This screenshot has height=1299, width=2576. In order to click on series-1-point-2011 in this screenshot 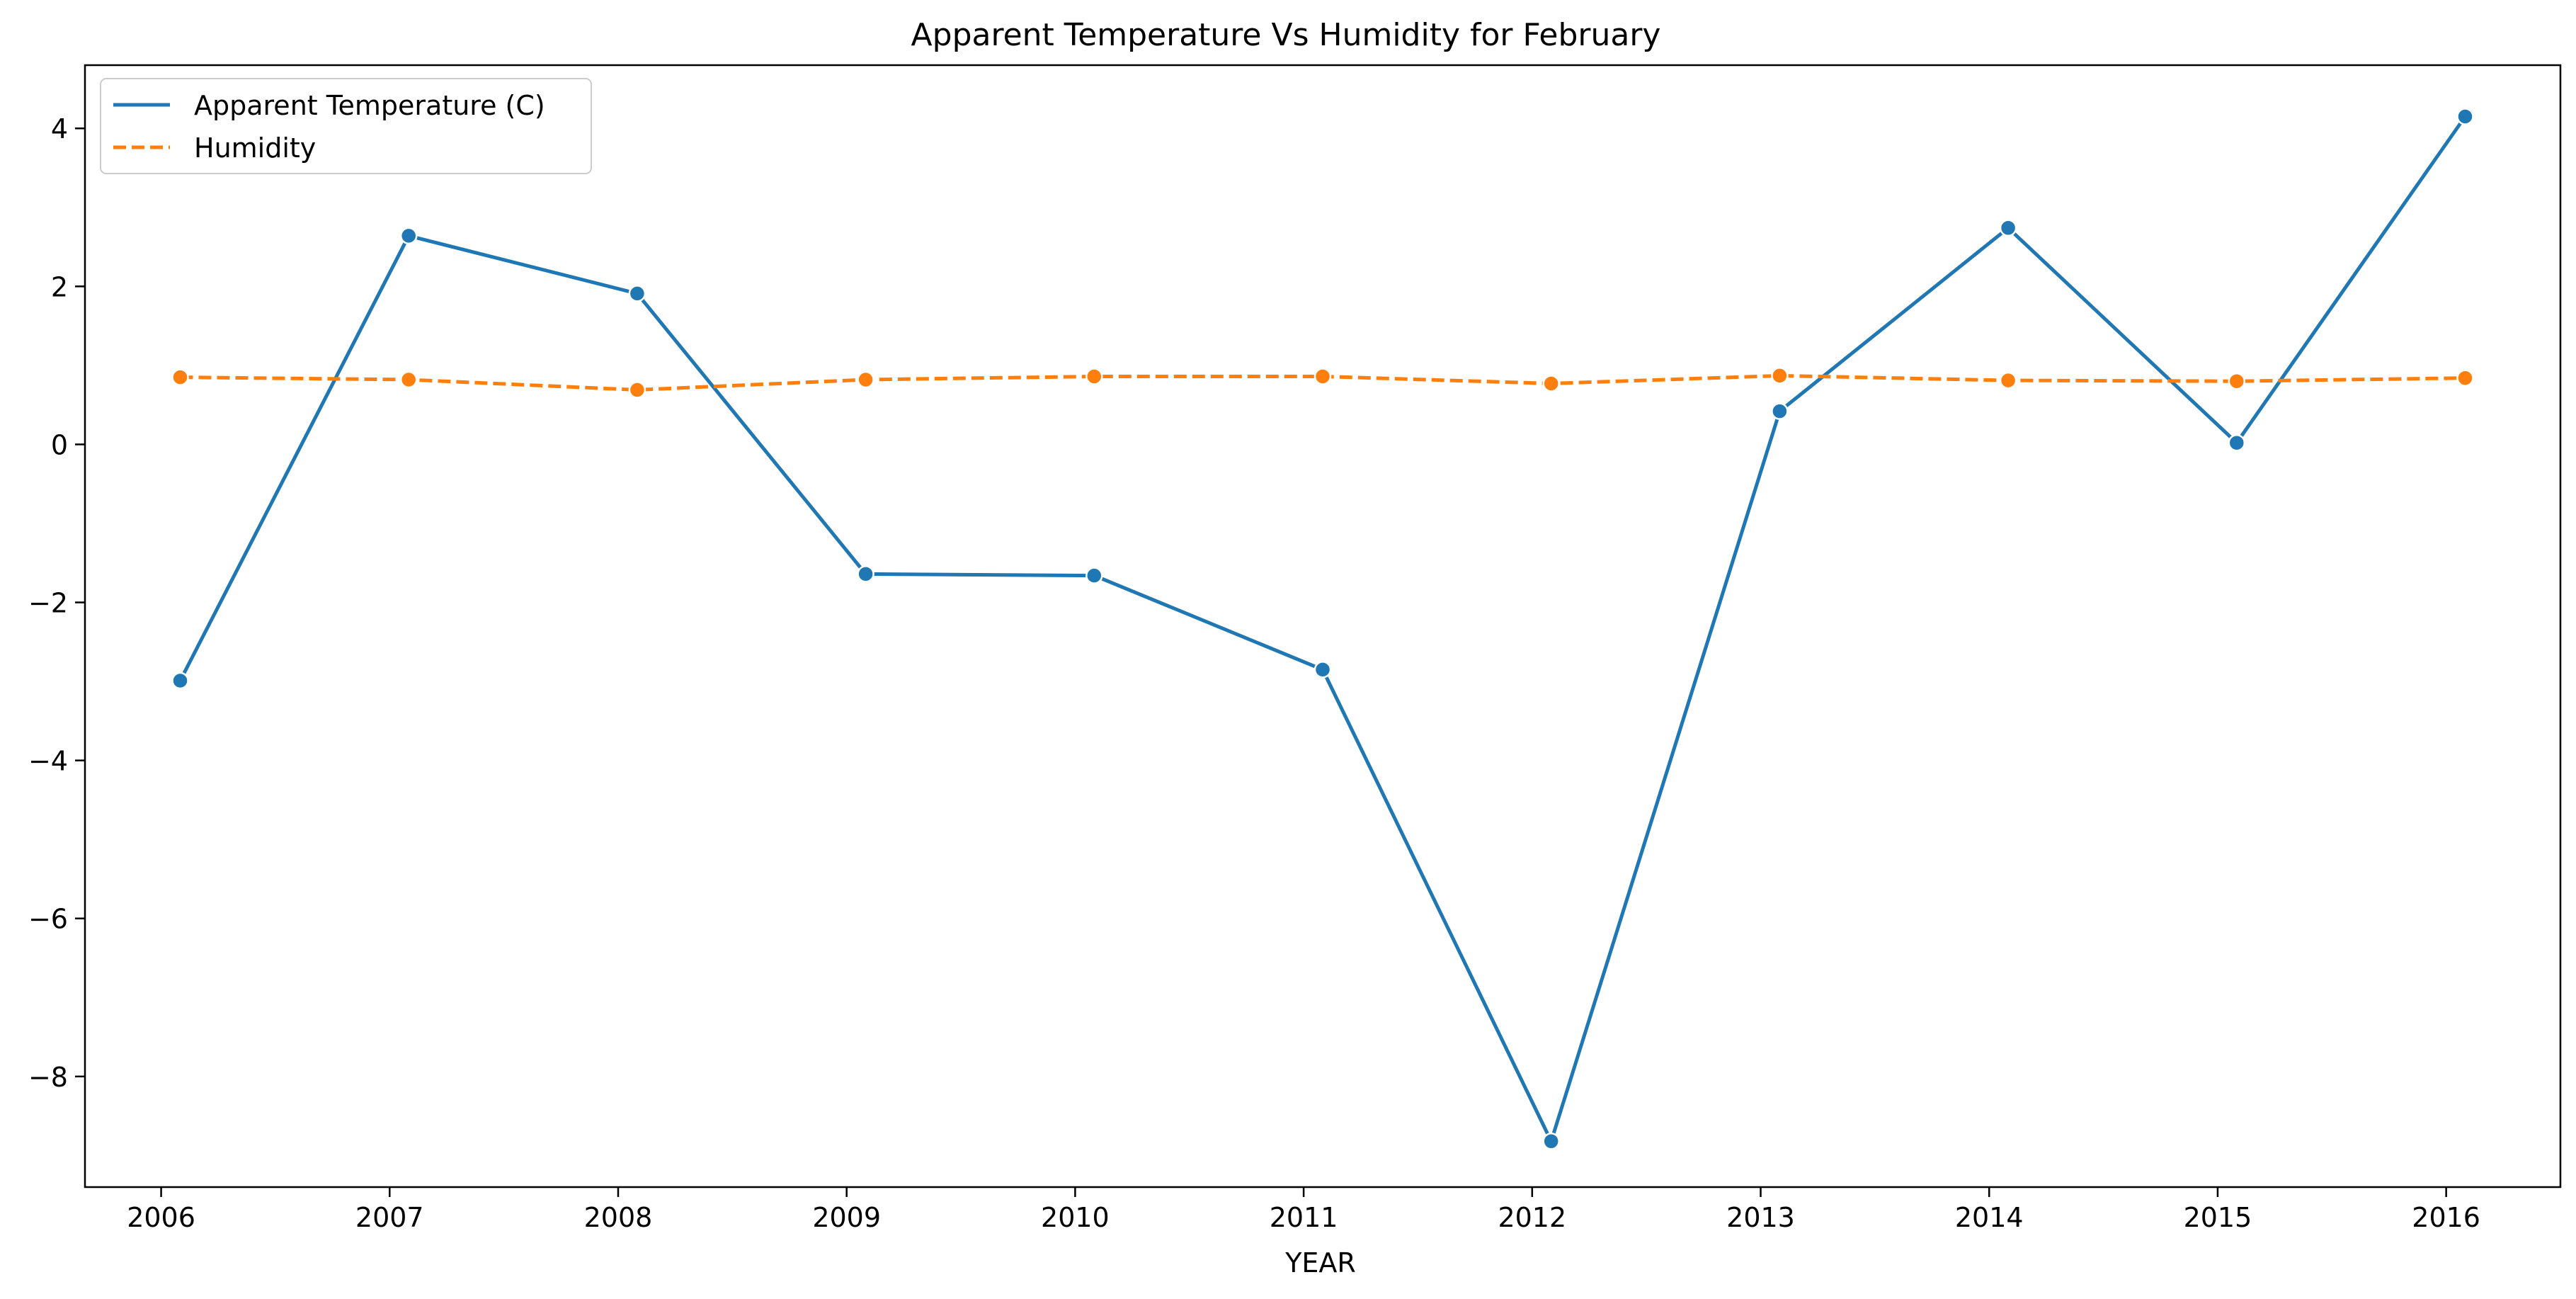, I will do `click(1323, 376)`.